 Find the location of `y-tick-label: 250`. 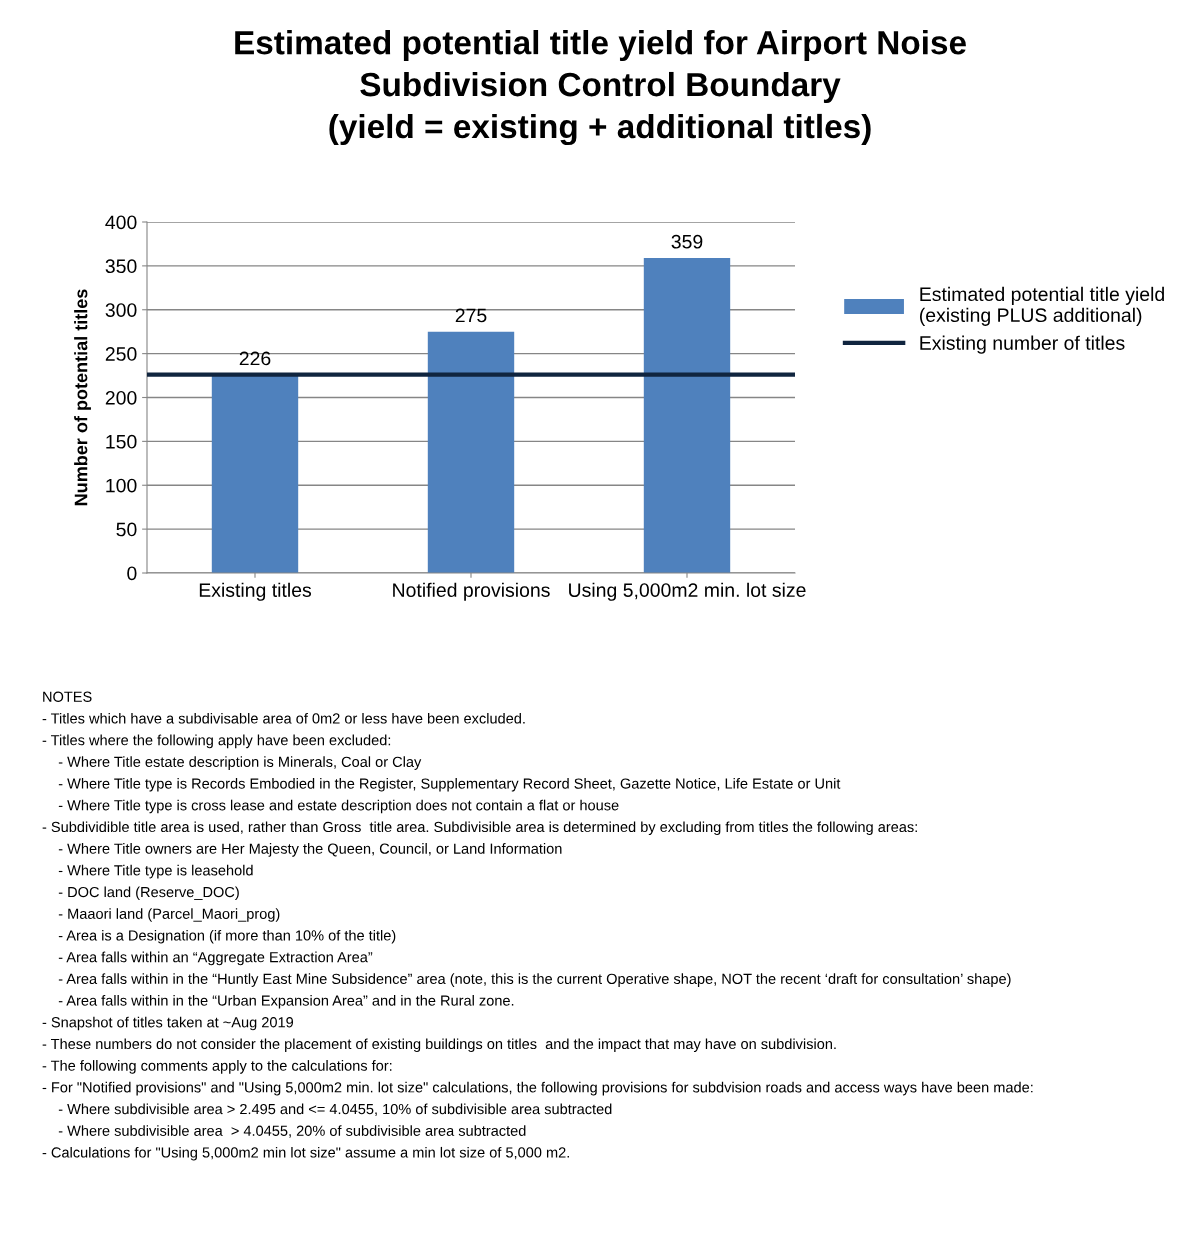

y-tick-label: 250 is located at coordinates (121, 354).